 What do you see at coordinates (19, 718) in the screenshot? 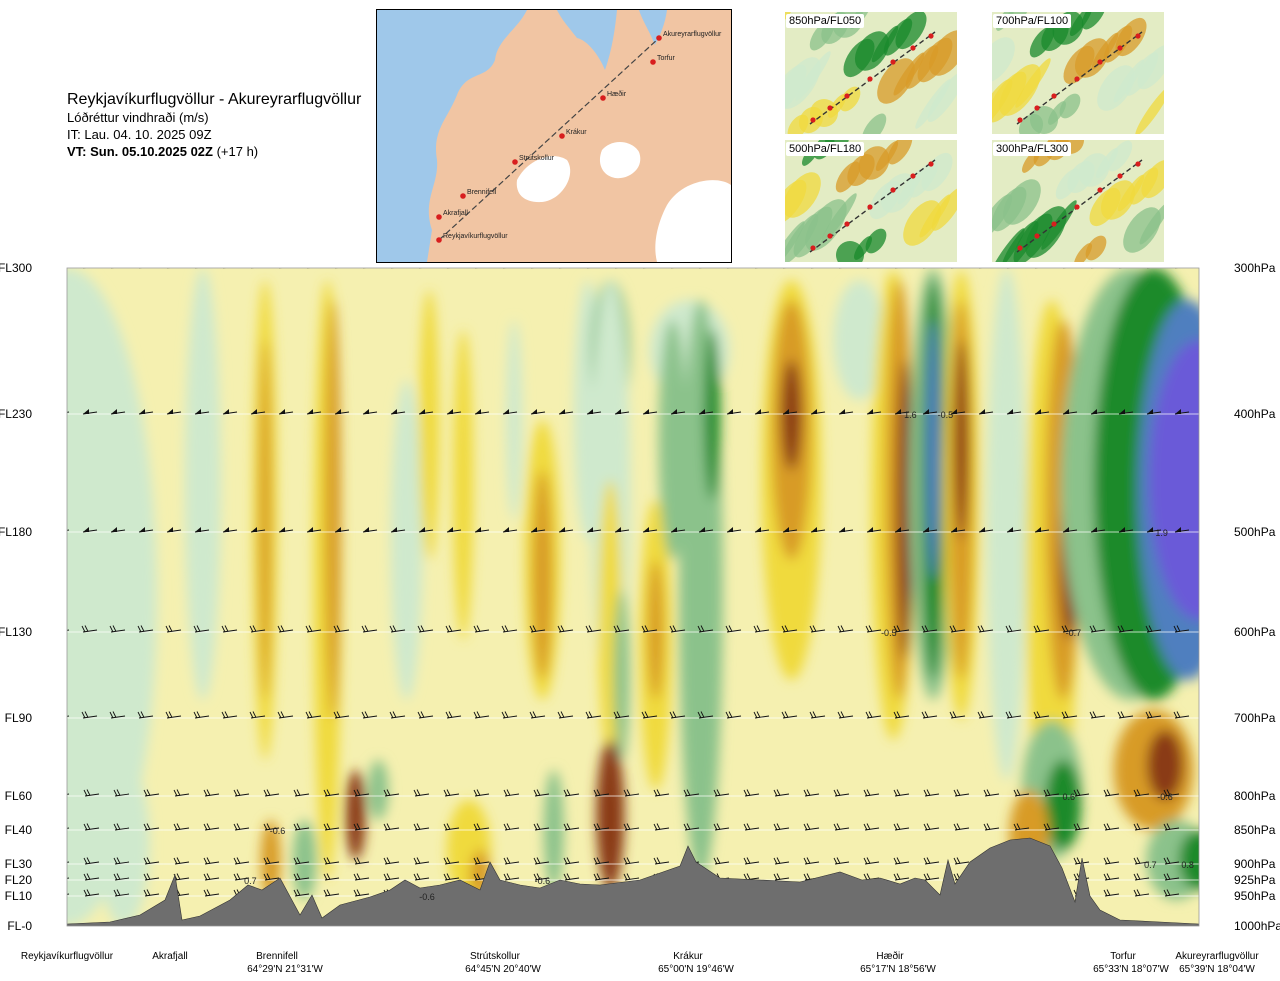
I see `left-axis-tick: FL90` at bounding box center [19, 718].